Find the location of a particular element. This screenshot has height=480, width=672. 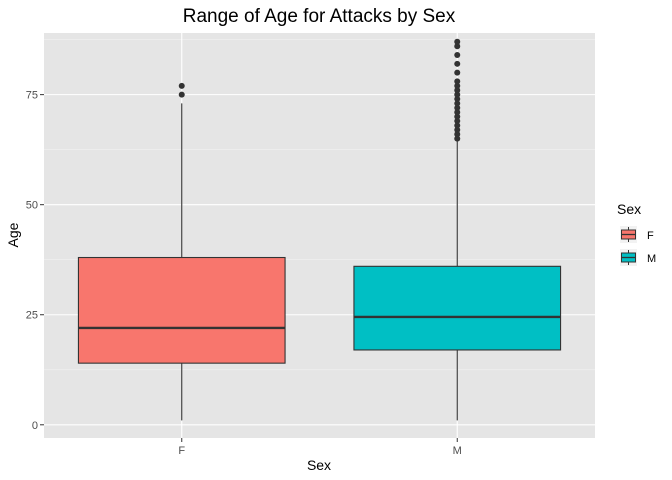

y-axis-title: Age is located at coordinates (13, 234).